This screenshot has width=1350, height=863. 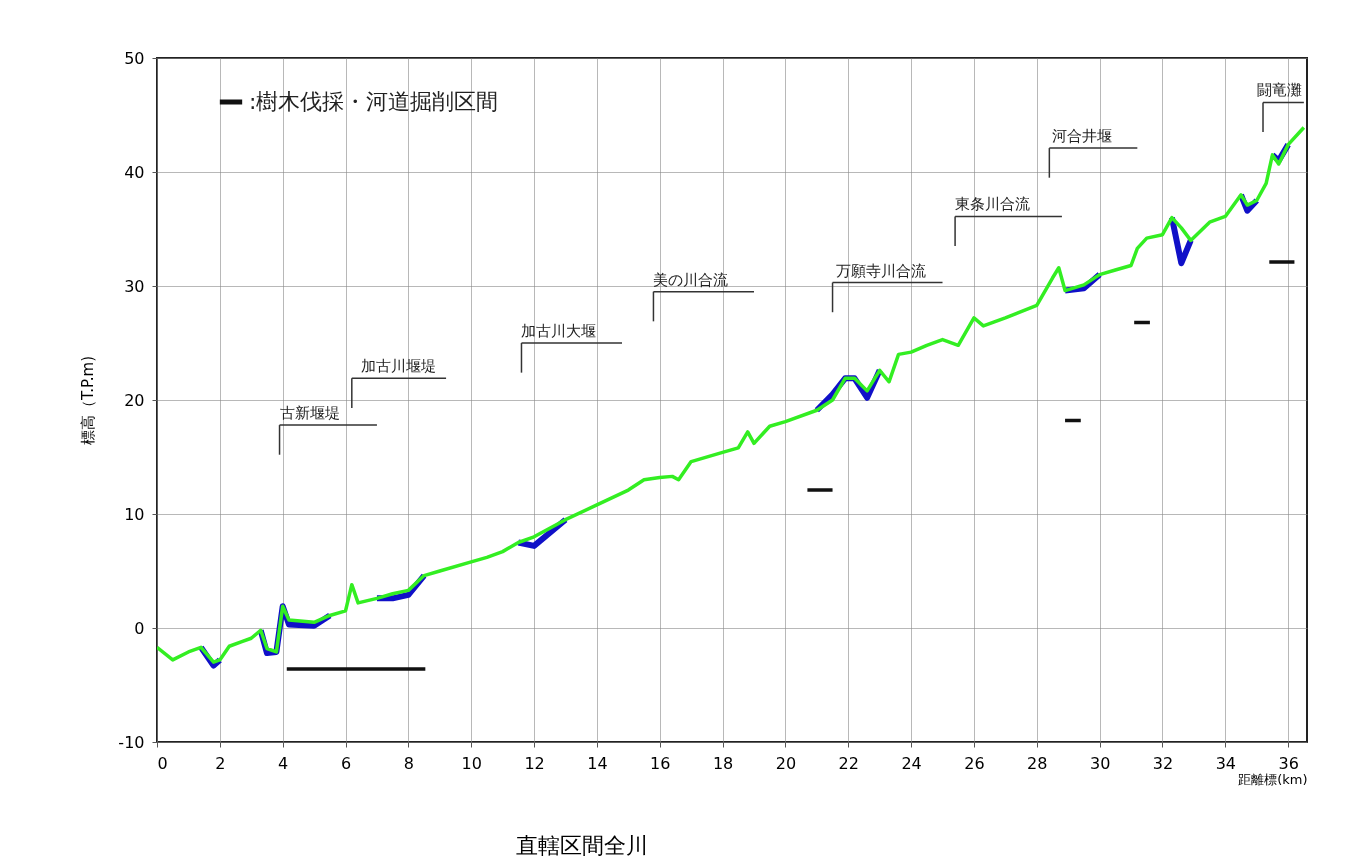 I want to click on x-tick-label: 12, so click(x=534, y=763).